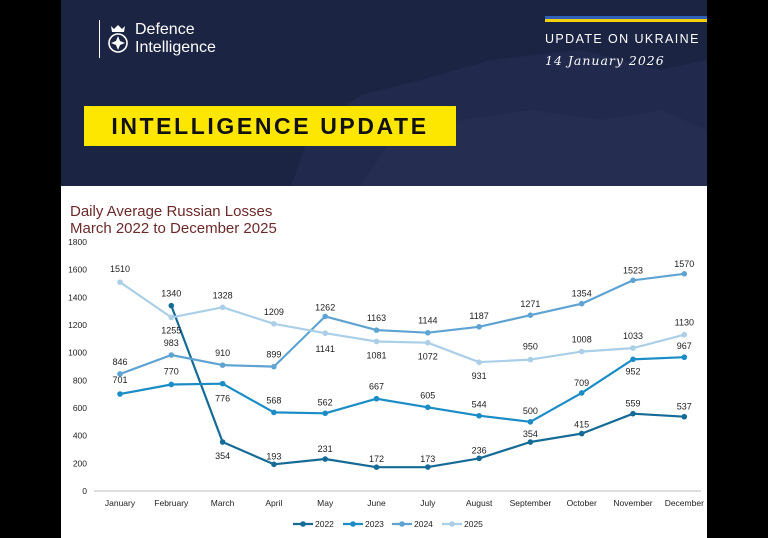  Describe the element at coordinates (353, 524) in the screenshot. I see `legend-marker-2023` at that location.